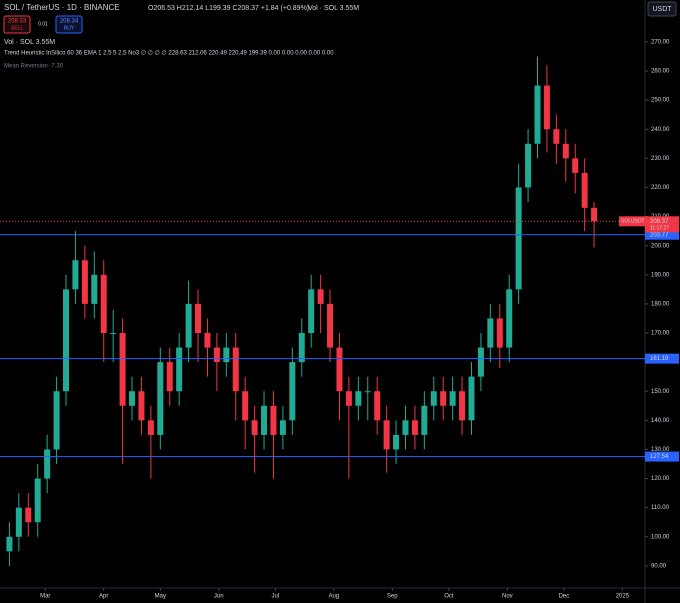 This screenshot has width=680, height=603. Describe the element at coordinates (17, 28) in the screenshot. I see `sell-label: SELL` at that location.